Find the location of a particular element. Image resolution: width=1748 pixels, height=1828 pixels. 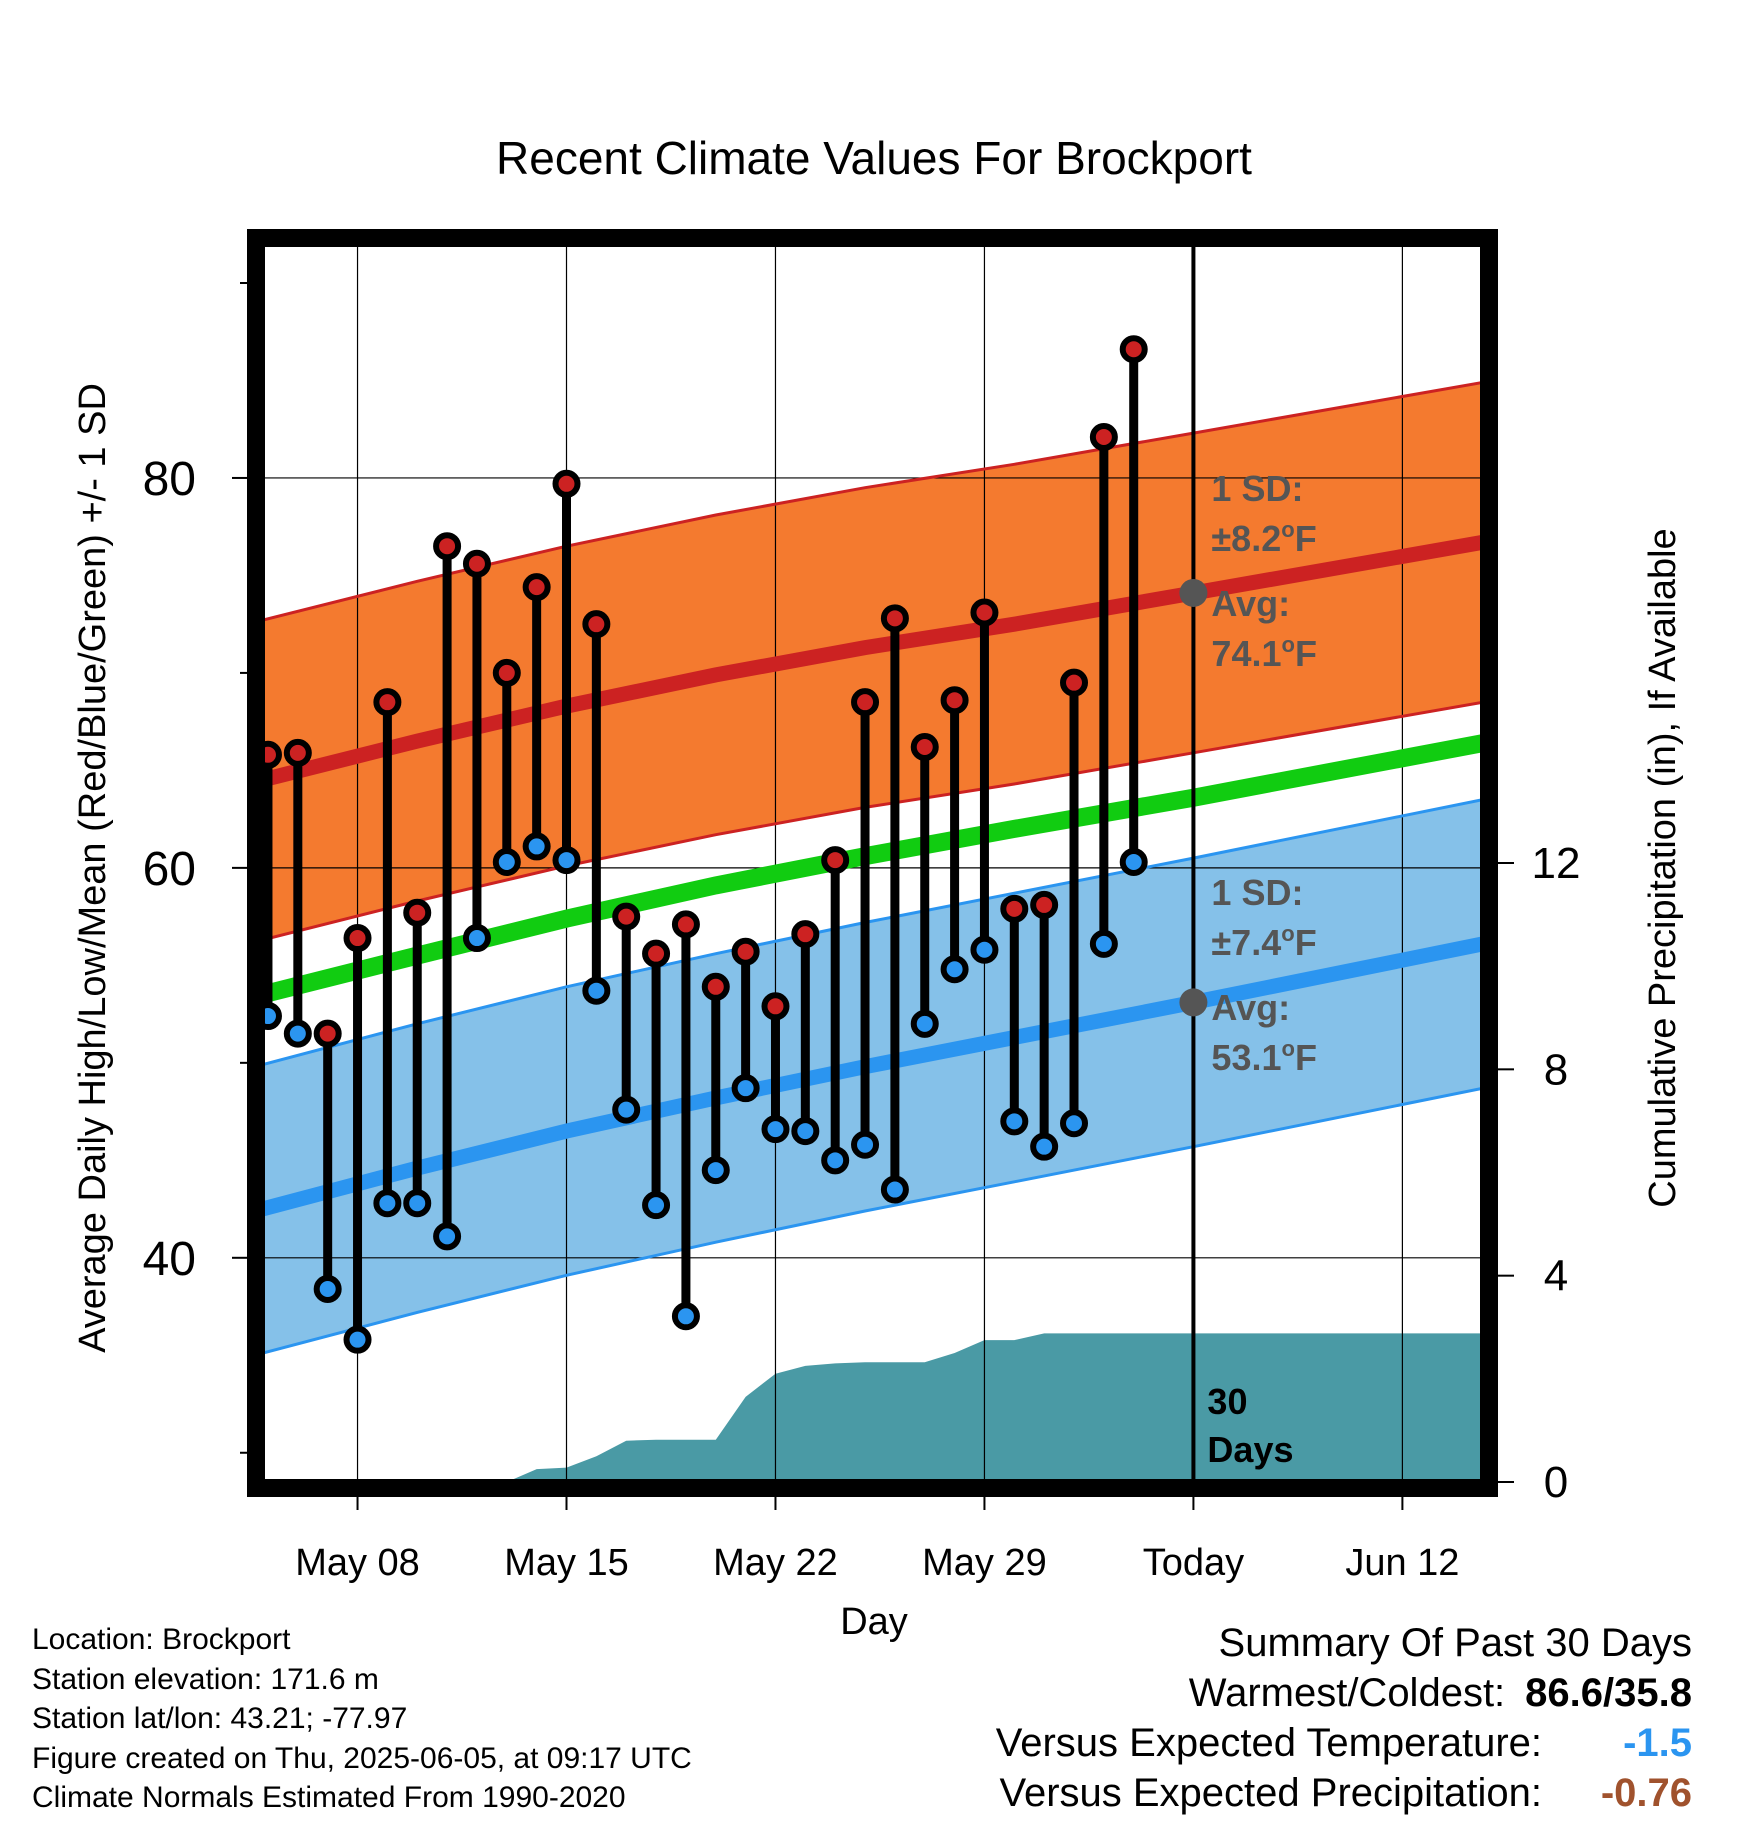

low-sd-upper-line is located at coordinates (872, 932).